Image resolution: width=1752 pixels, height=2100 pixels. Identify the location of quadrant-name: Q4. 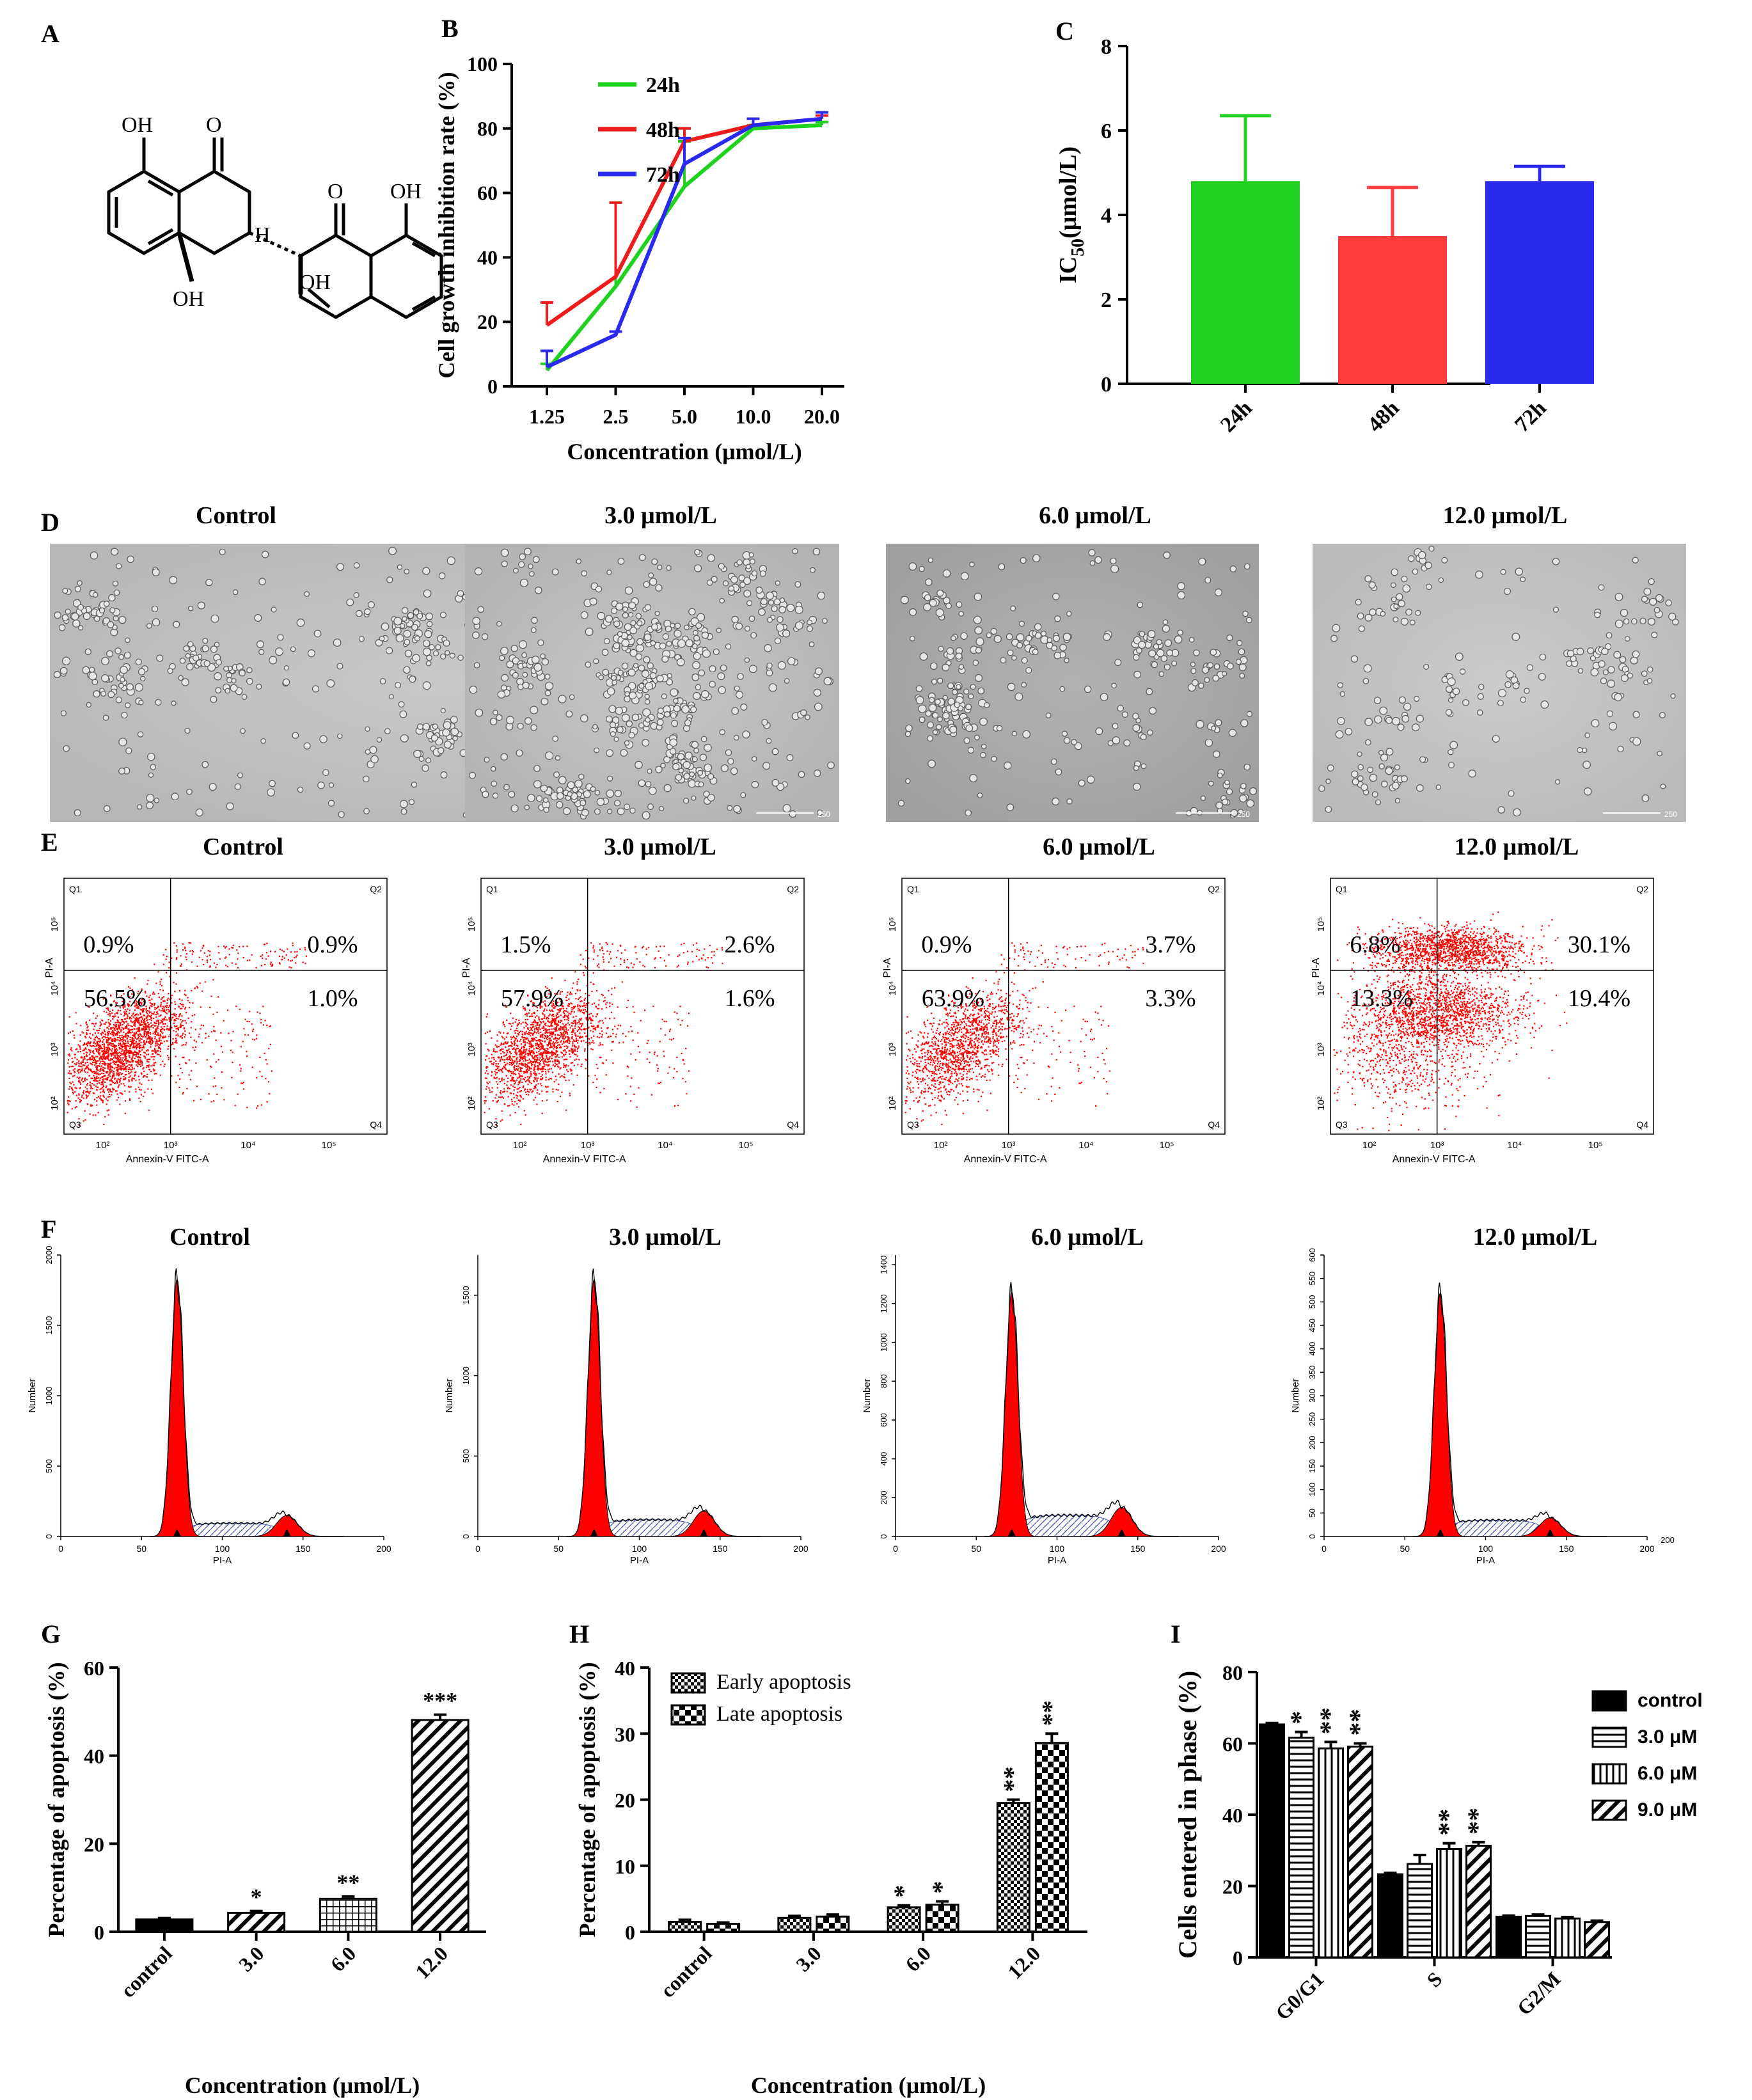
(376, 1124).